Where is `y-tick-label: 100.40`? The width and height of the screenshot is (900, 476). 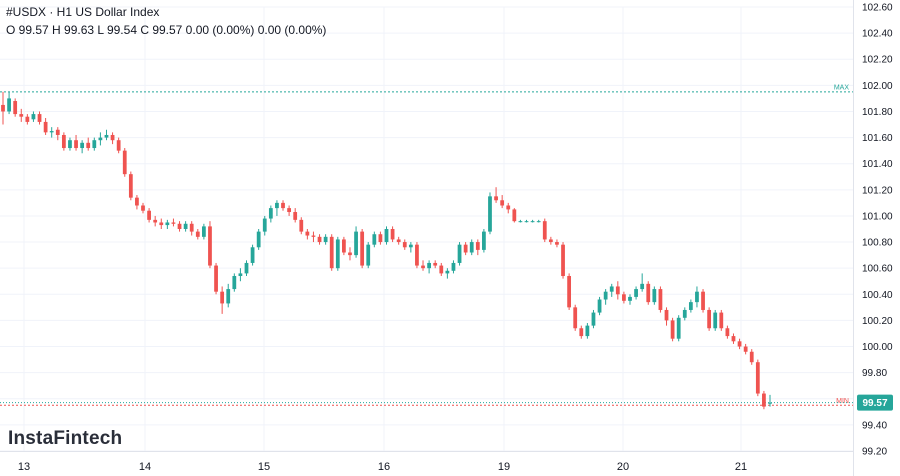
y-tick-label: 100.40 is located at coordinates (877, 295).